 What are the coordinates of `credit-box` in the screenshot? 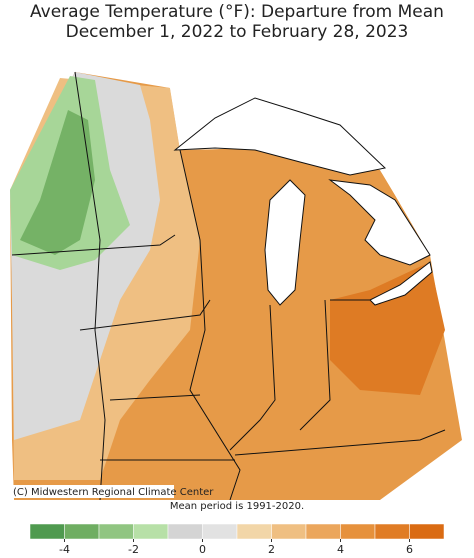 It's located at (92, 491).